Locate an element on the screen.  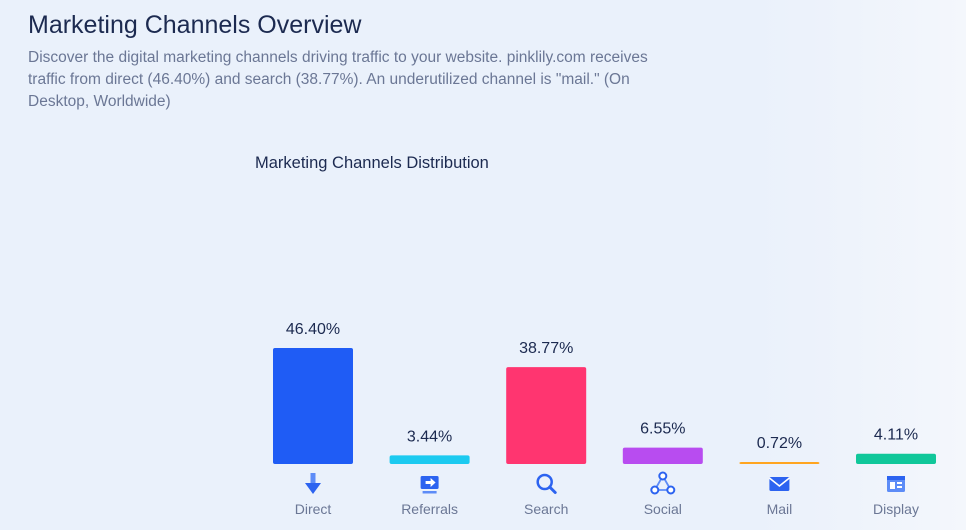
mail-icon-flap is located at coordinates (779, 482).